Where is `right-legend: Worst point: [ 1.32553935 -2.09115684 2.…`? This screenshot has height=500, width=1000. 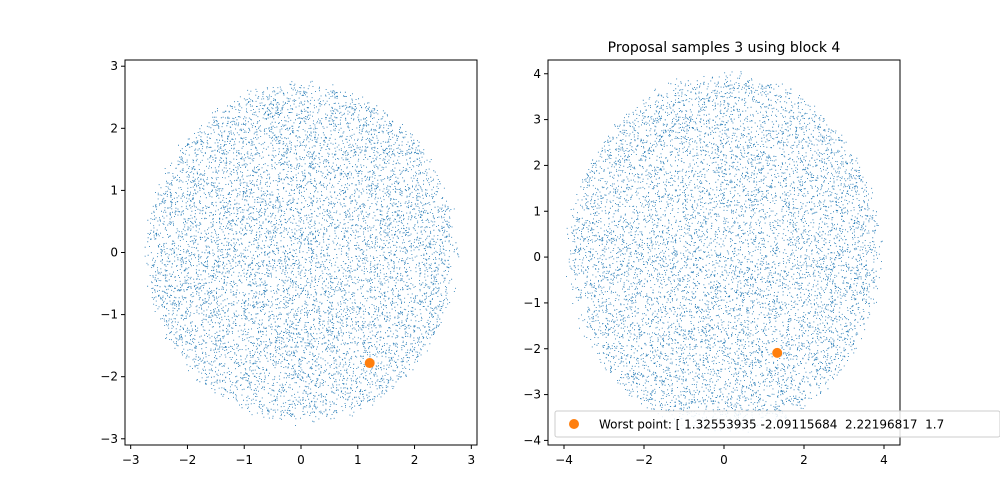 right-legend: Worst point: [ 1.32553935 -2.09115684 2.… is located at coordinates (777, 424).